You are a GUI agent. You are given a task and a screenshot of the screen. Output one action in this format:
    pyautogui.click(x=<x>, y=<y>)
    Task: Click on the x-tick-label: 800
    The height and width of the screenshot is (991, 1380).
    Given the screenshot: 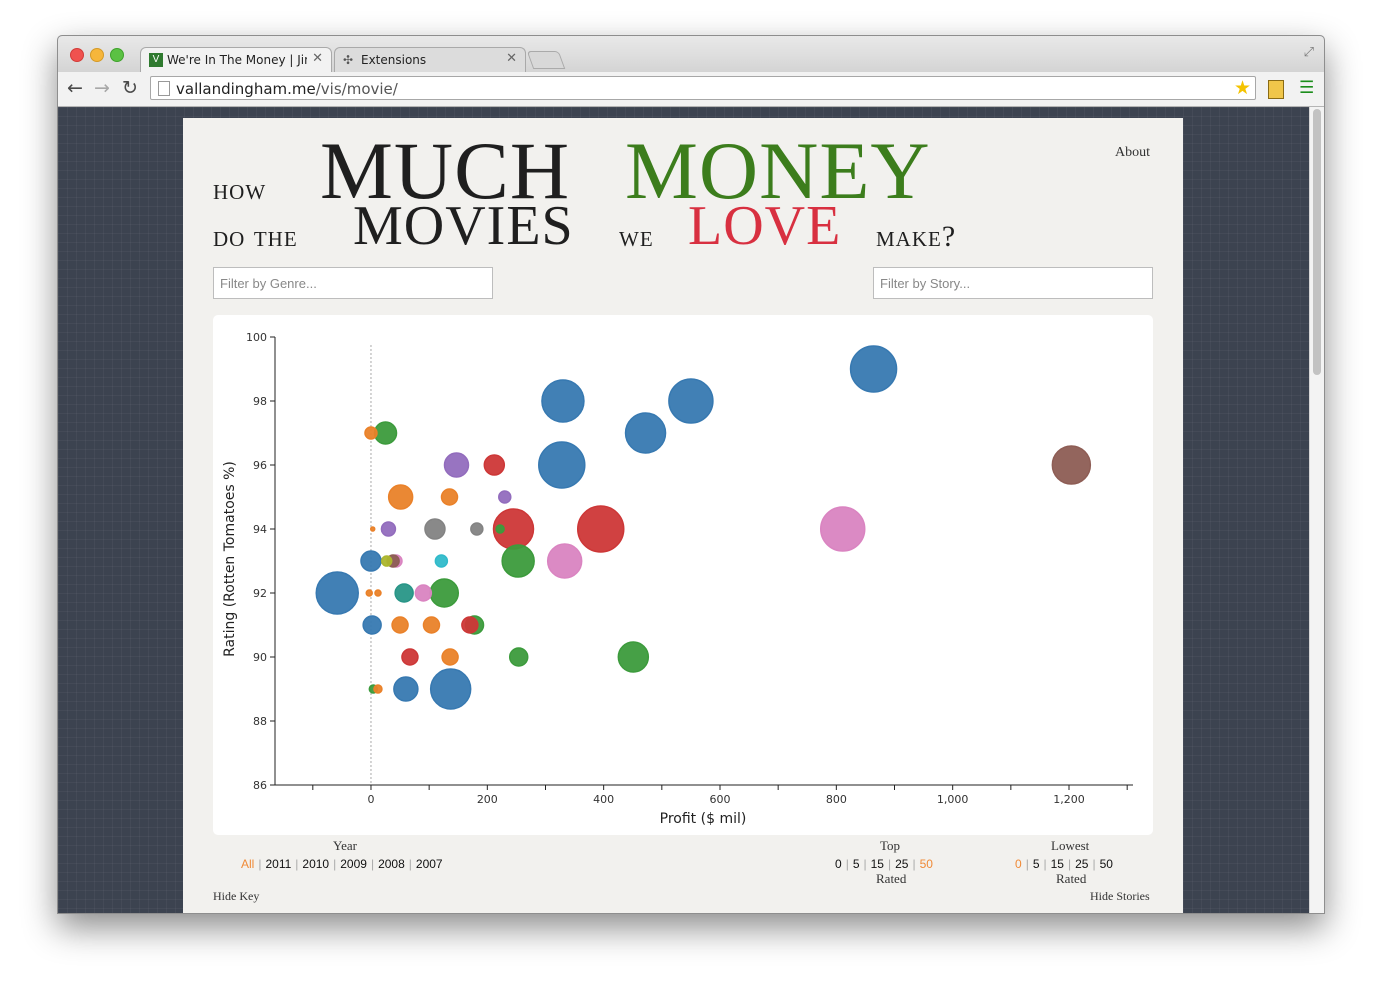 What is the action you would take?
    pyautogui.click(x=836, y=799)
    